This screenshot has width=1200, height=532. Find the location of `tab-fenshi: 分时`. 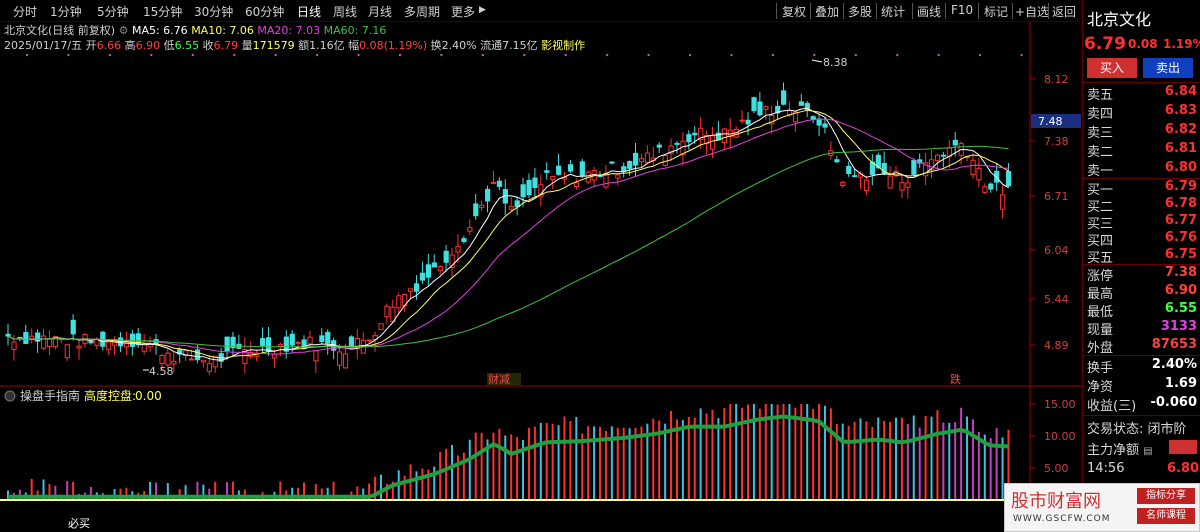

tab-fenshi: 分时 is located at coordinates (25, 12).